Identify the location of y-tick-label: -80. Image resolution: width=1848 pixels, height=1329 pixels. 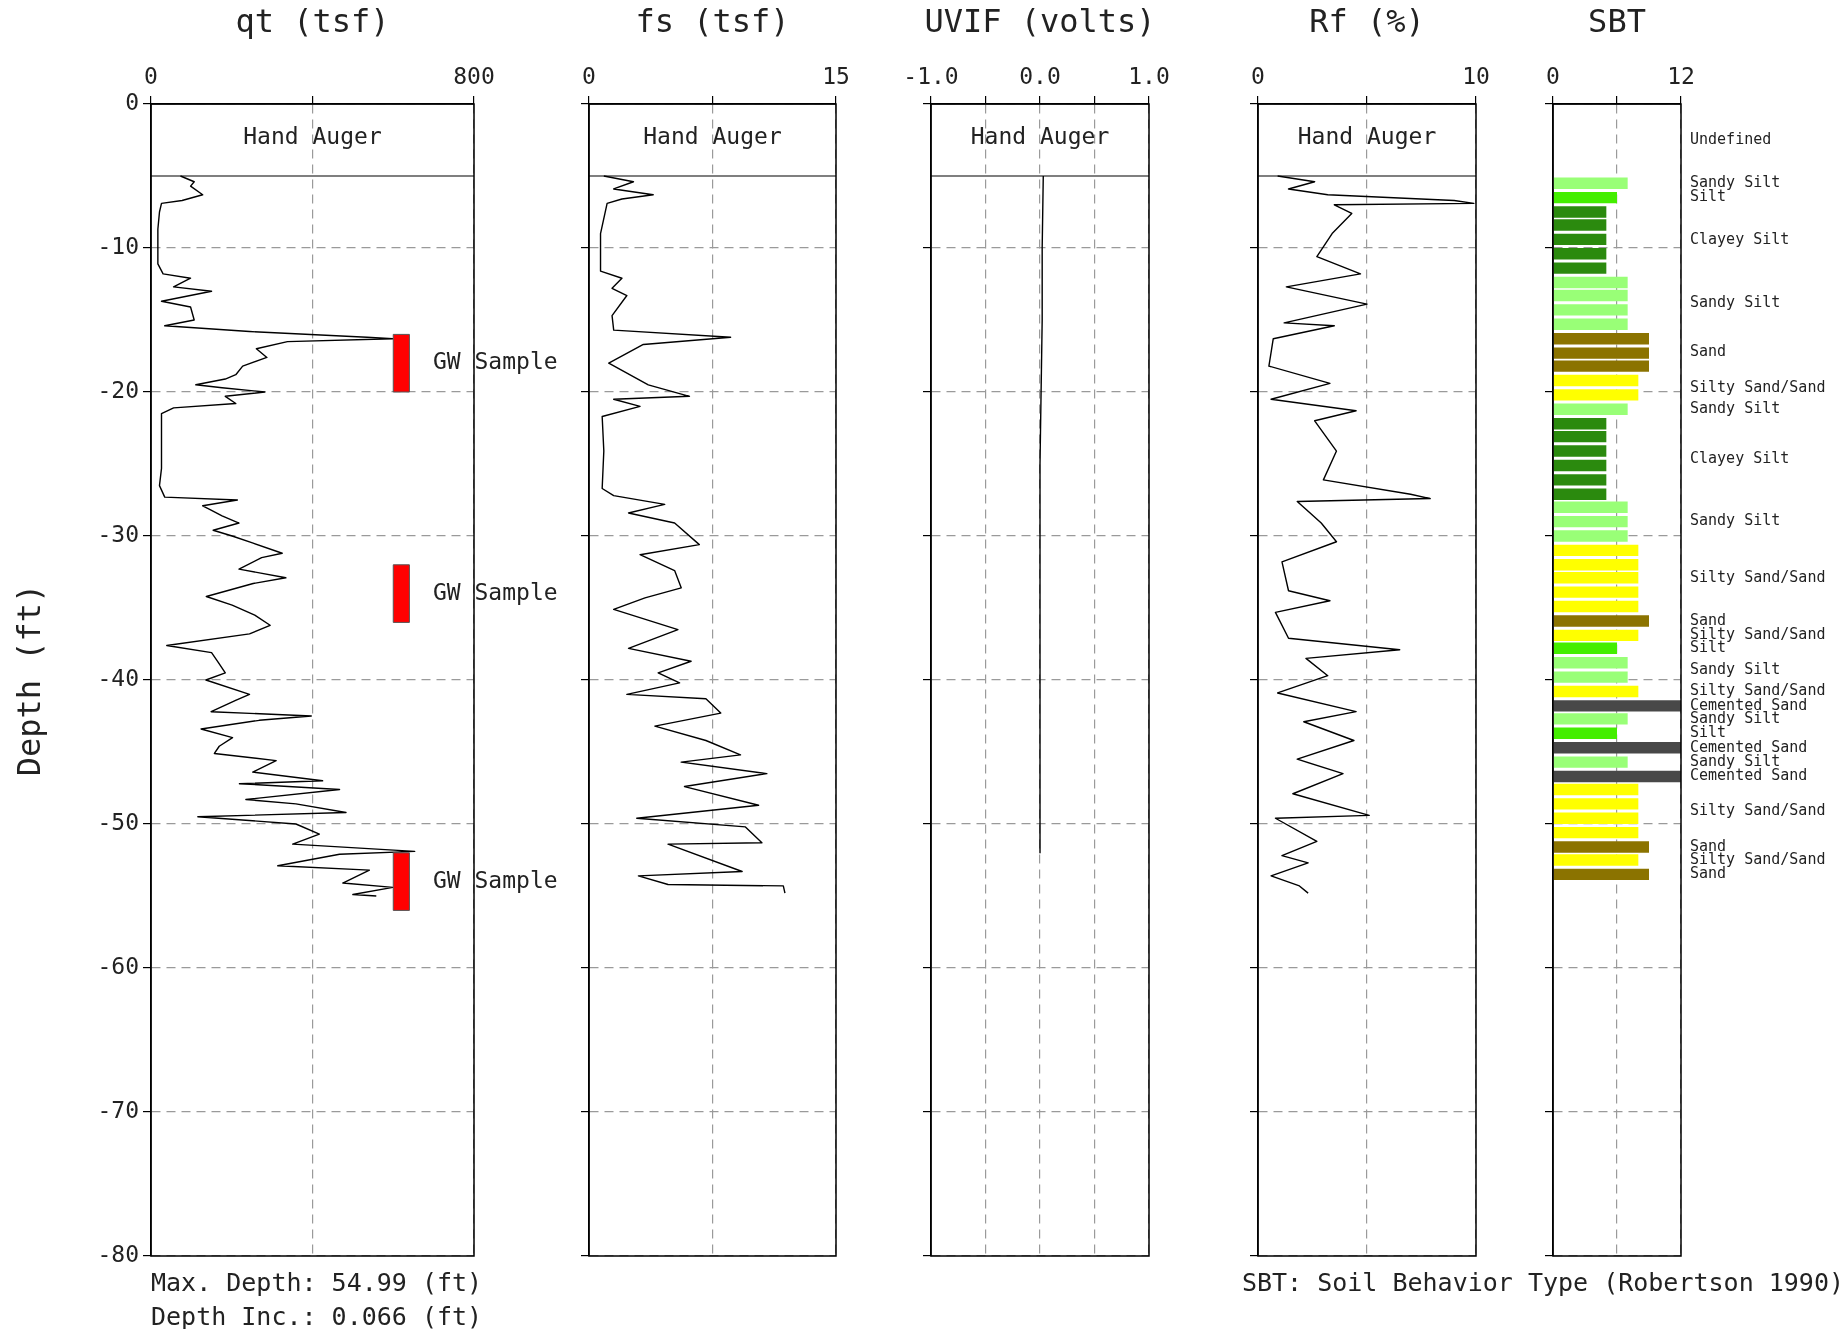
(118, 1253).